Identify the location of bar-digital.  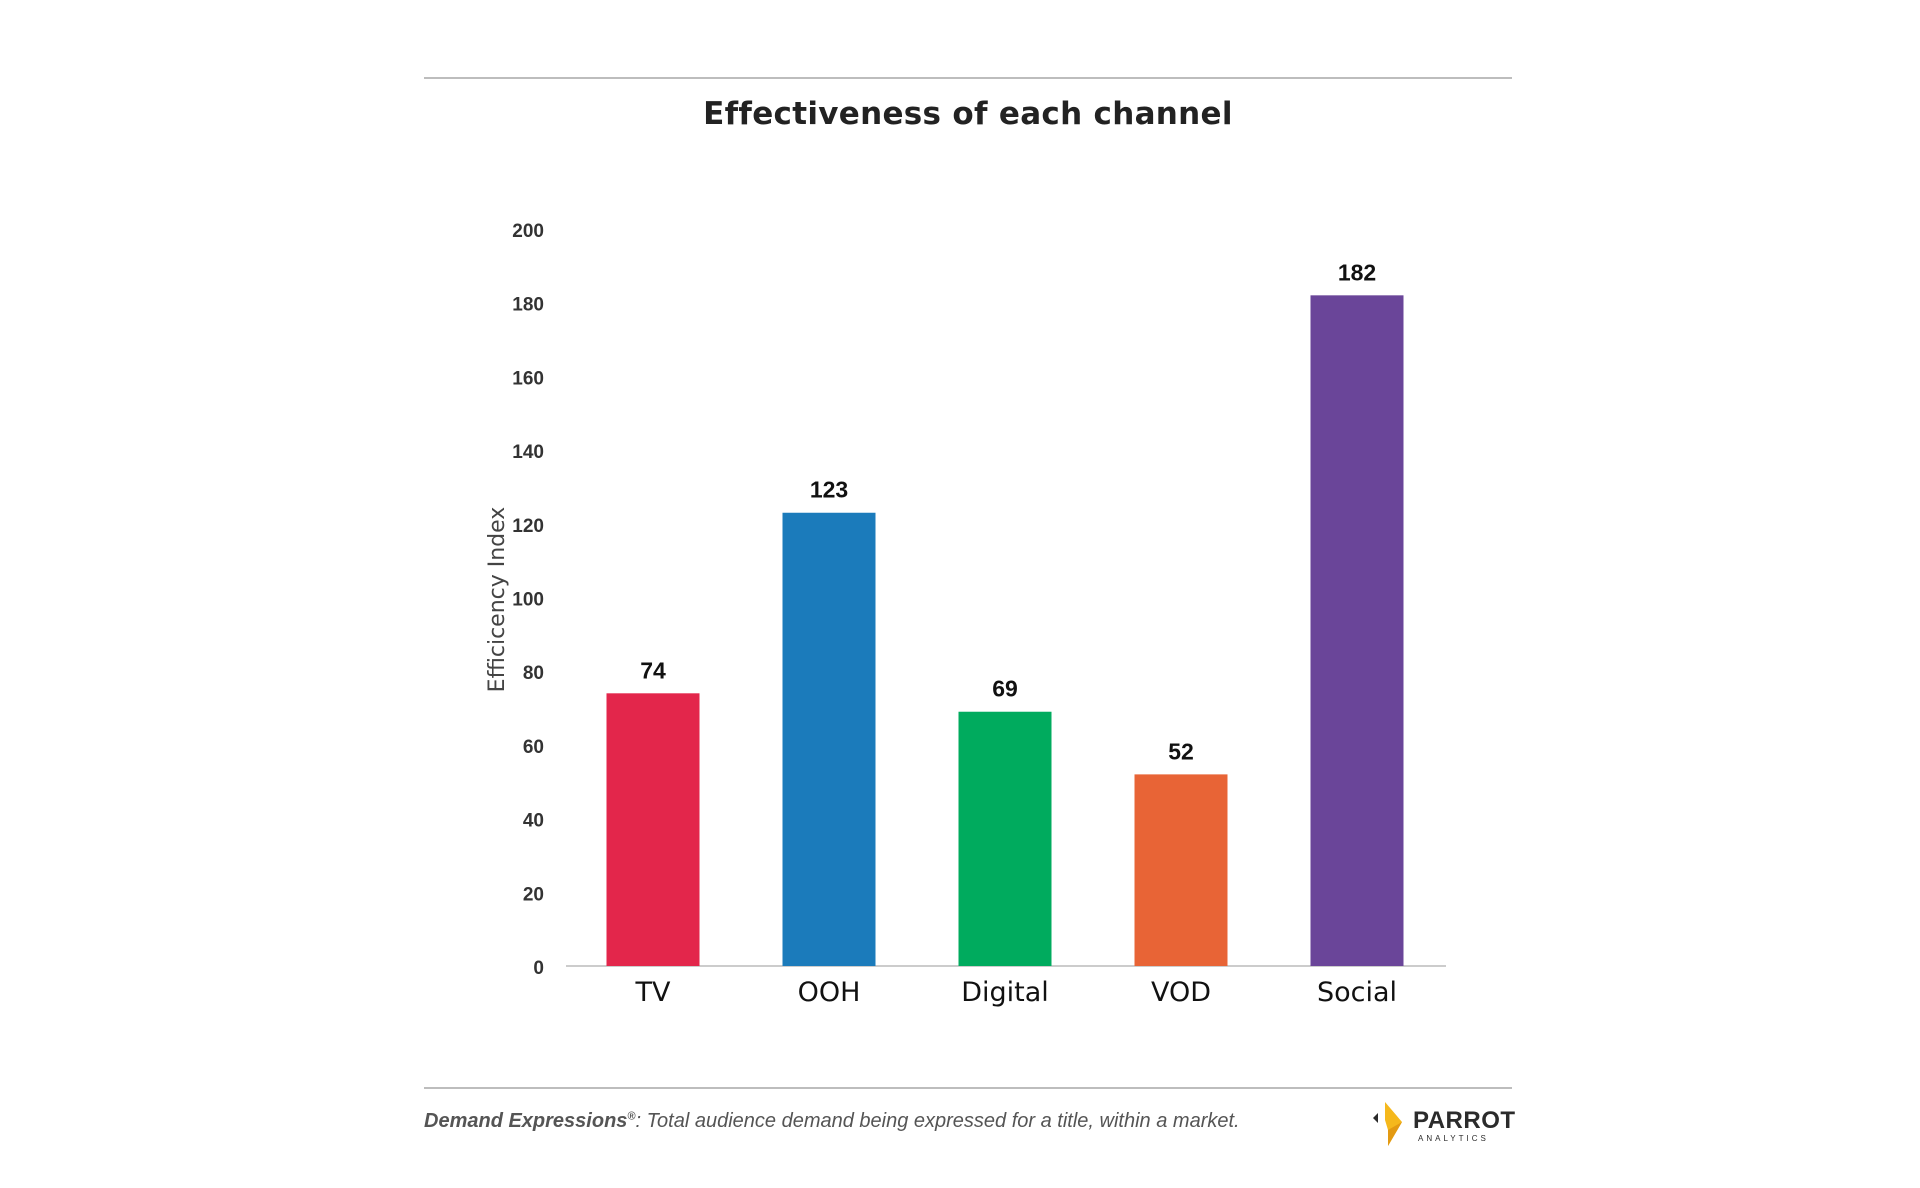
(1005, 838).